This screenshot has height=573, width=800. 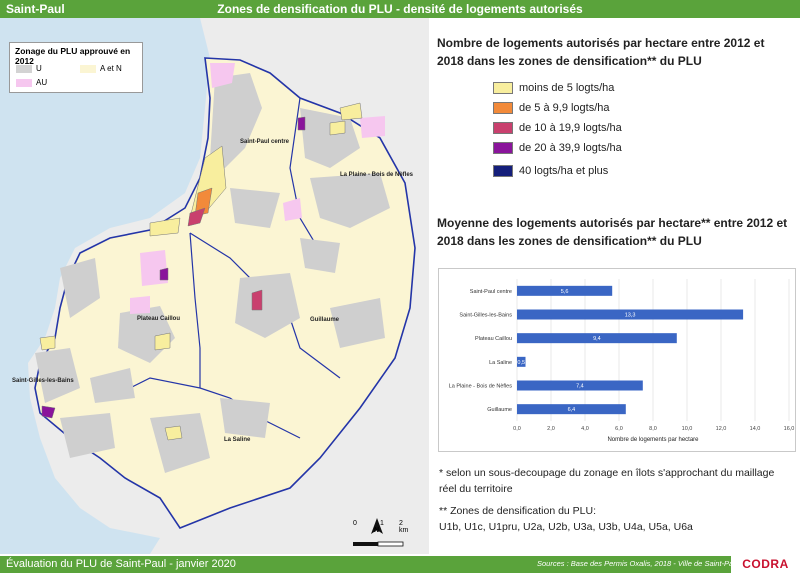 I want to click on x-tick-label: 10,0, so click(x=687, y=429).